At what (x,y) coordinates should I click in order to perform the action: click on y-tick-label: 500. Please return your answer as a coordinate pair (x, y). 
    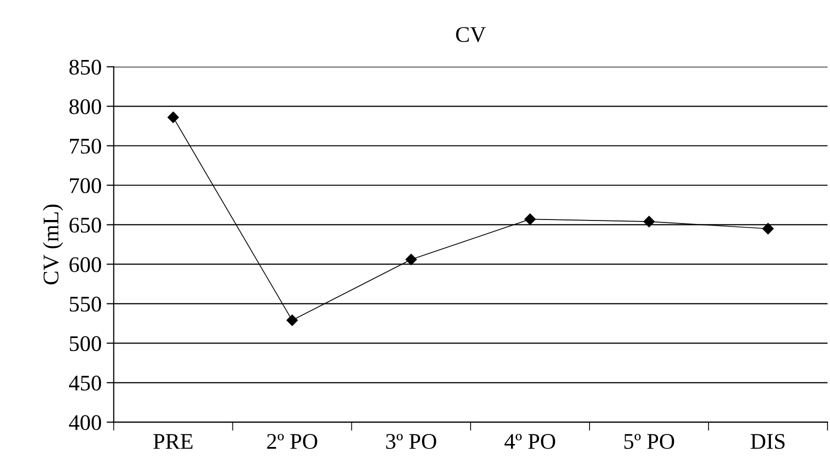
    Looking at the image, I should click on (86, 344).